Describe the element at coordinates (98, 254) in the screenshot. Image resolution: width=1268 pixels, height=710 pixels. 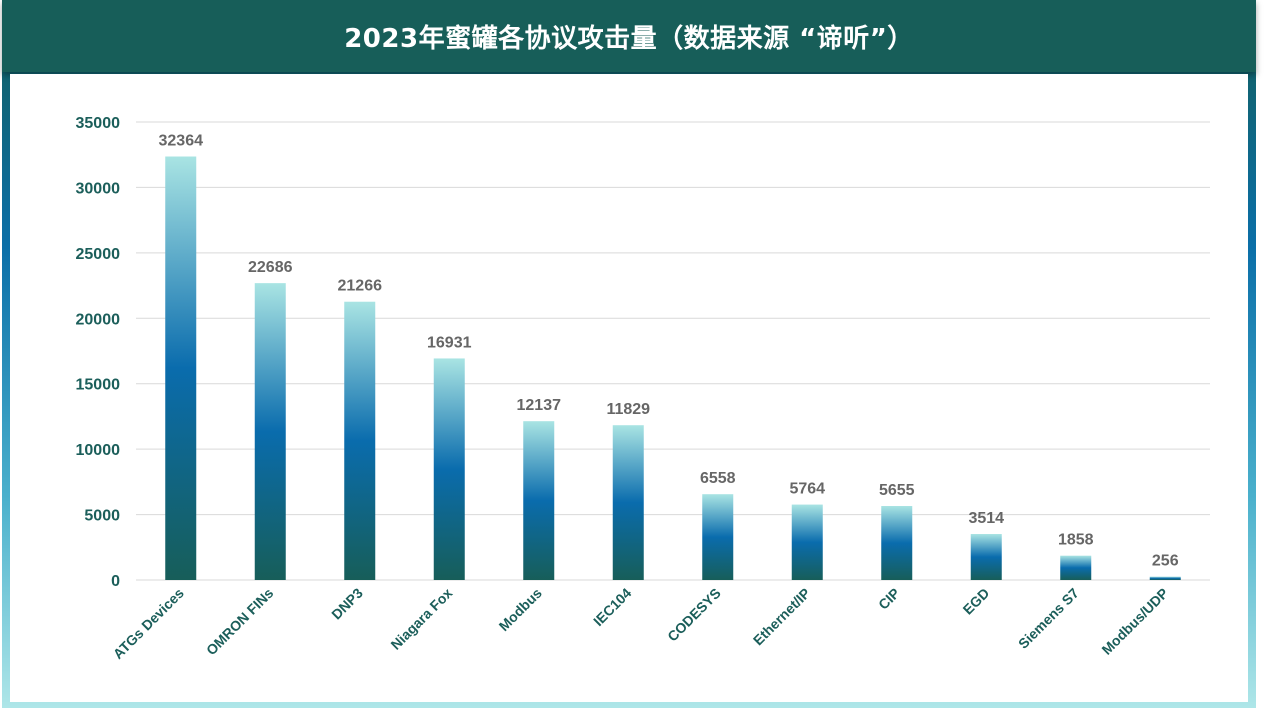
I see `y-tick-label: 25000` at that location.